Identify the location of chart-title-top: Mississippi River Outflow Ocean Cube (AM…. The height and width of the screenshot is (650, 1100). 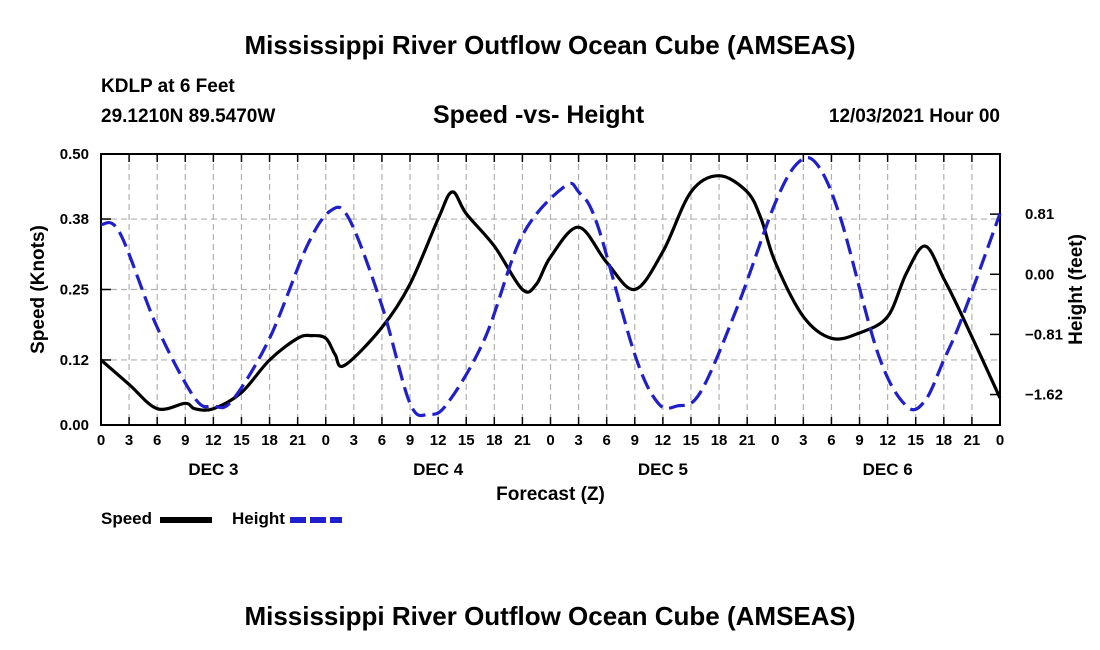
(550, 45).